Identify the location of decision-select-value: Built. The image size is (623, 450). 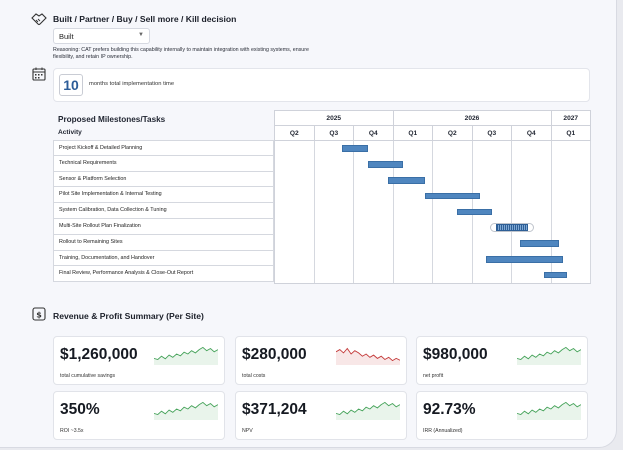
(66, 36).